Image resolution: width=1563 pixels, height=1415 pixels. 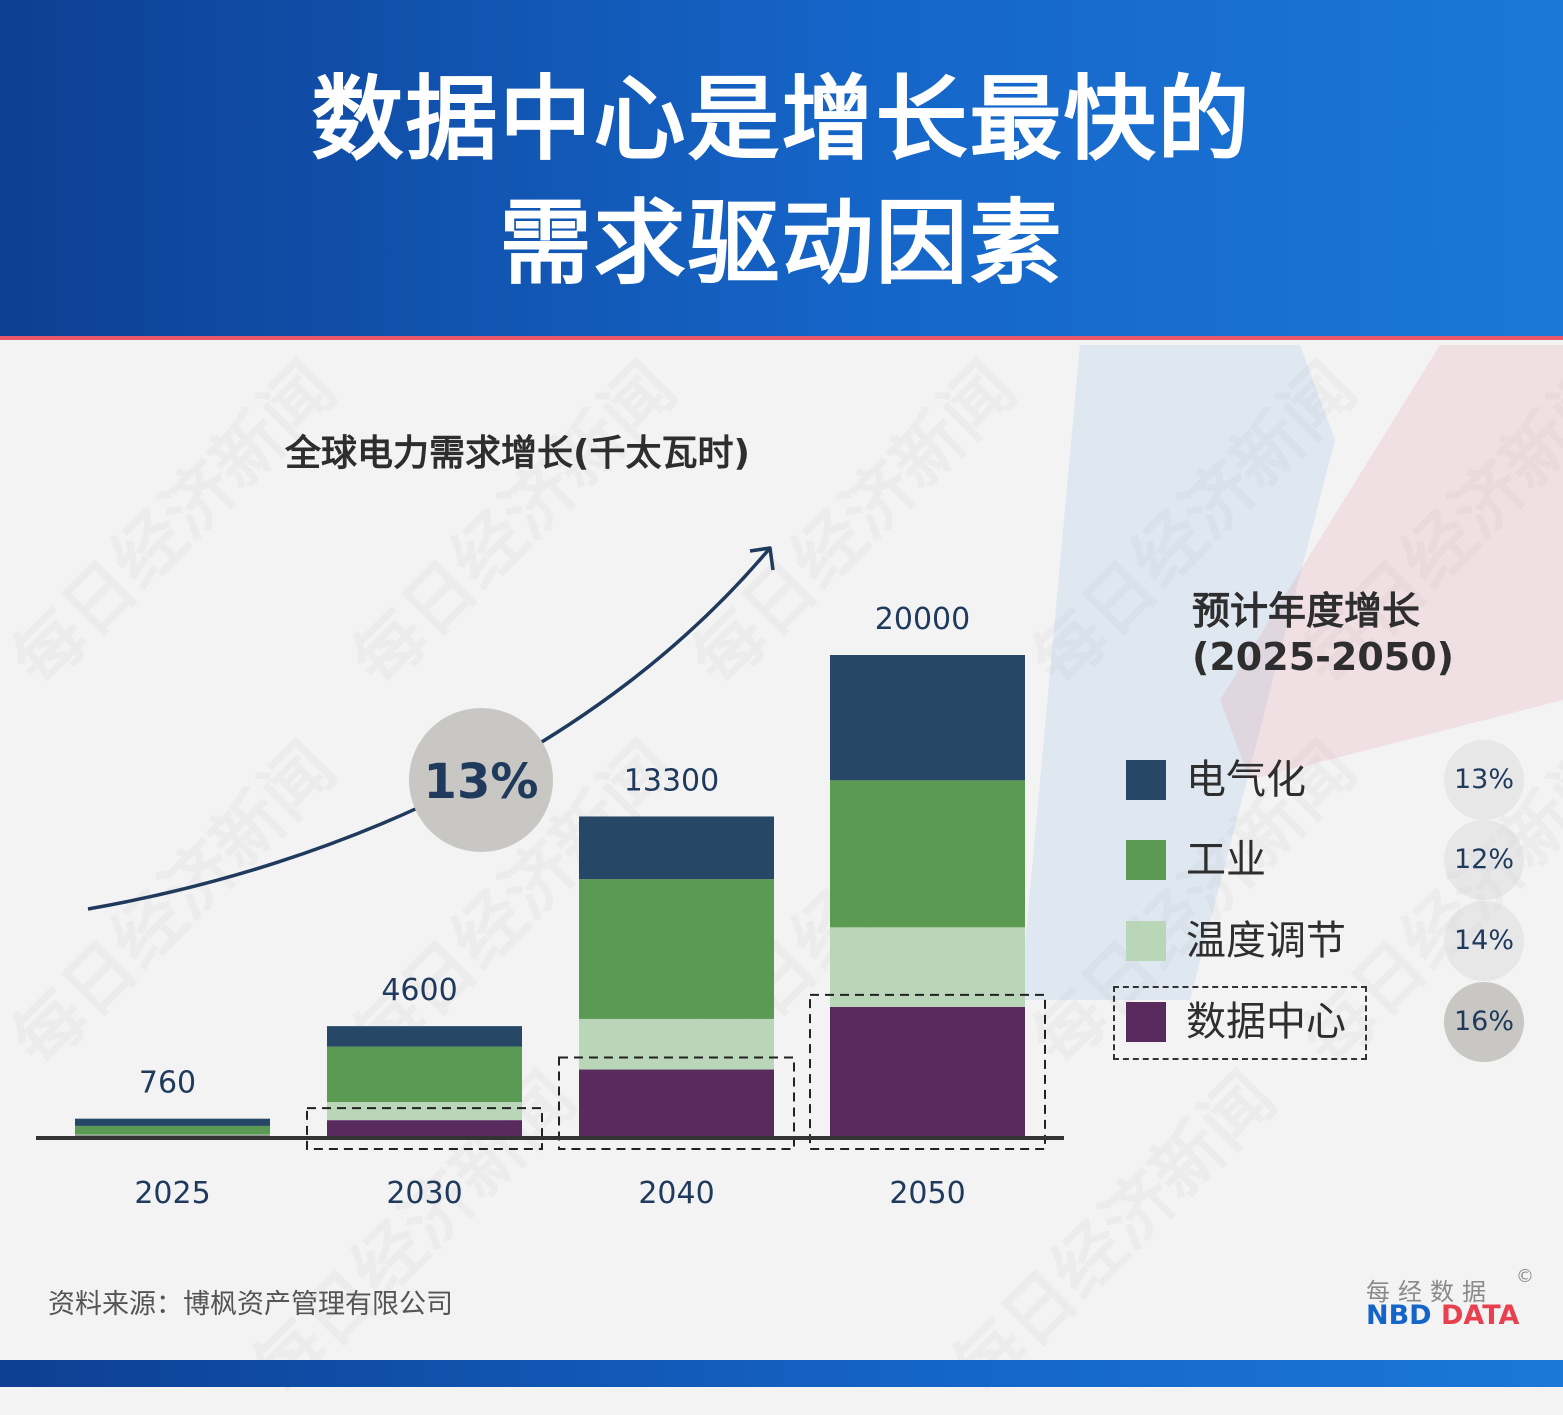 I want to click on legend-label: 电气化, so click(x=1246, y=780).